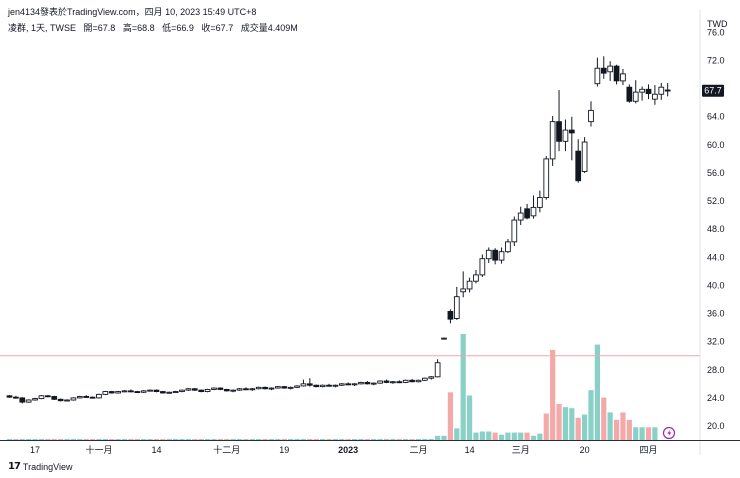  I want to click on lightning-alert-icon, so click(669, 433).